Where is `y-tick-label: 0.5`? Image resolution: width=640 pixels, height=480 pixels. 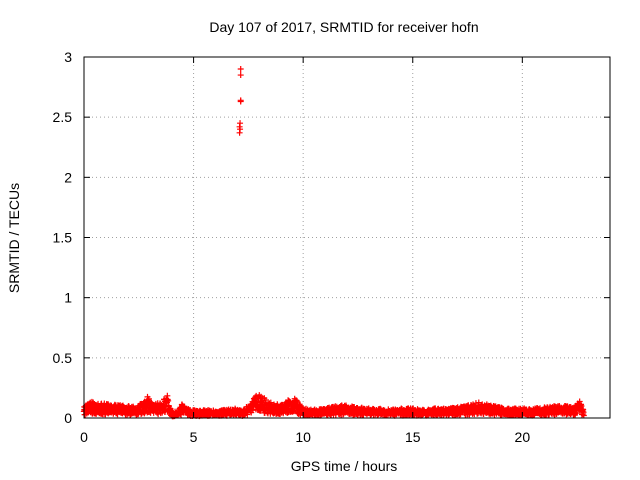
y-tick-label: 0.5 is located at coordinates (63, 358).